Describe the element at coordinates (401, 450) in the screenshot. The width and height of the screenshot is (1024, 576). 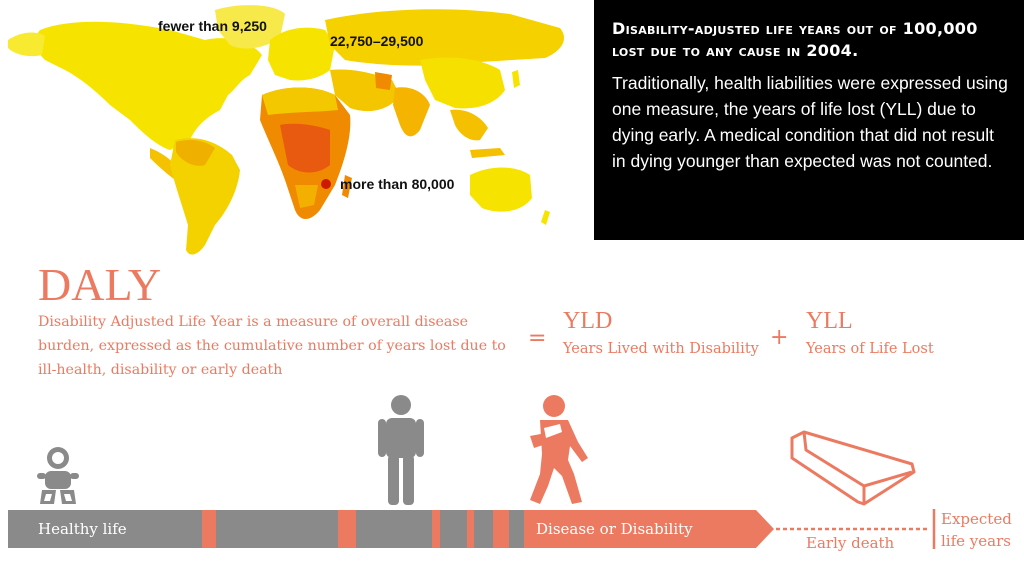
I see `adult-person-icon` at that location.